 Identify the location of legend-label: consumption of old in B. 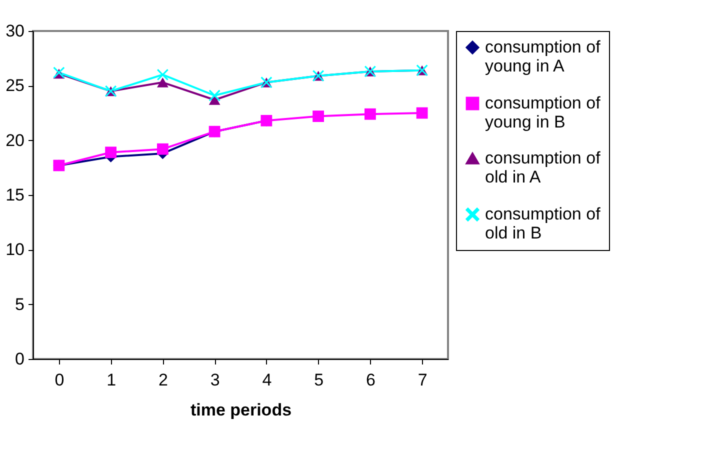
(543, 223).